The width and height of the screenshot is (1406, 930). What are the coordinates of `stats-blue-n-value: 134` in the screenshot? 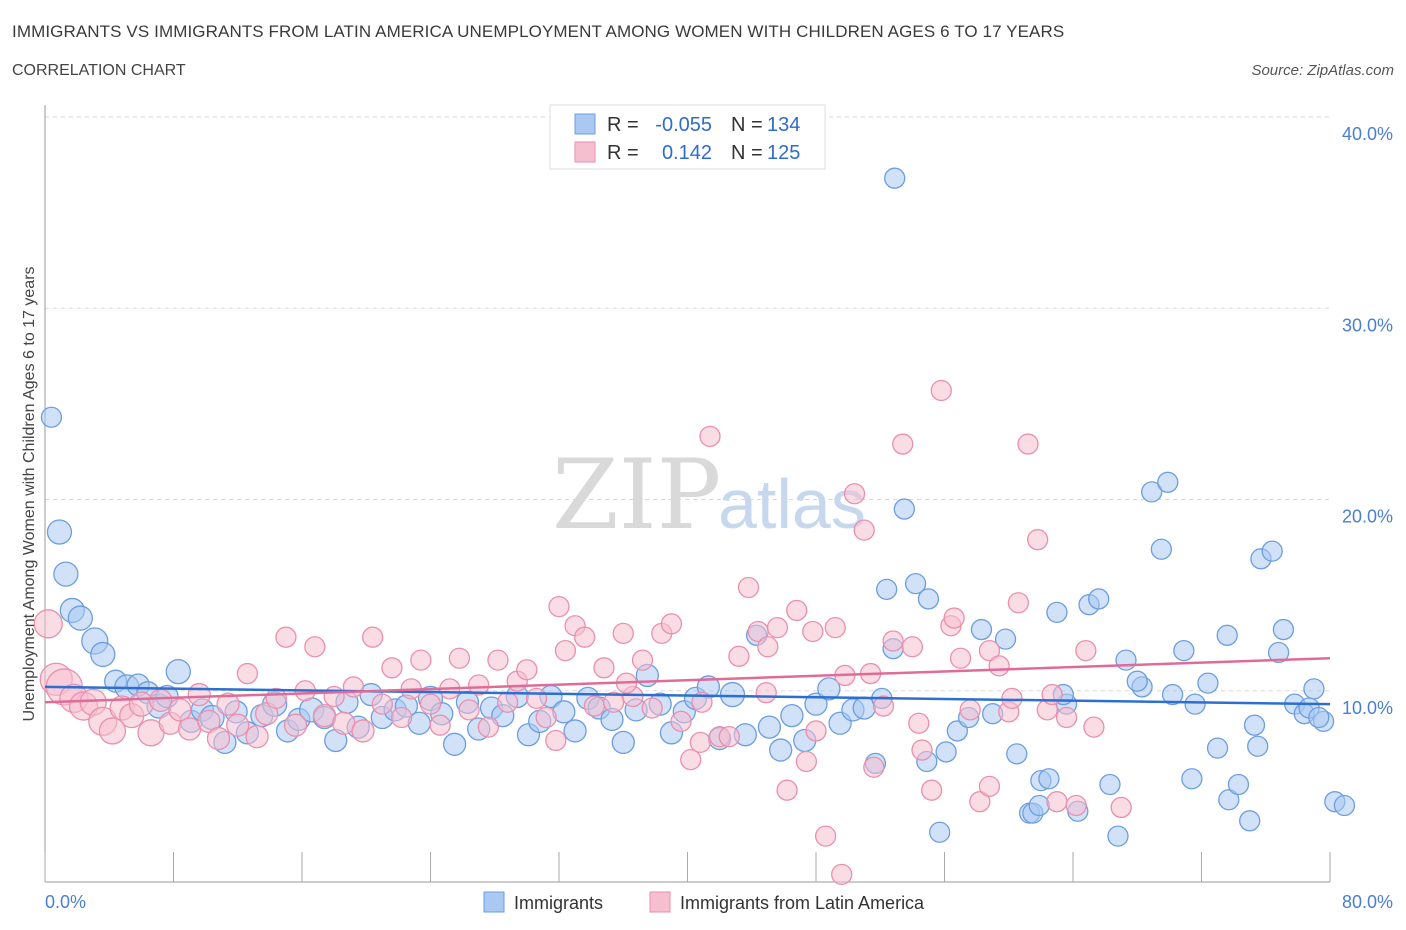 It's located at (783, 125).